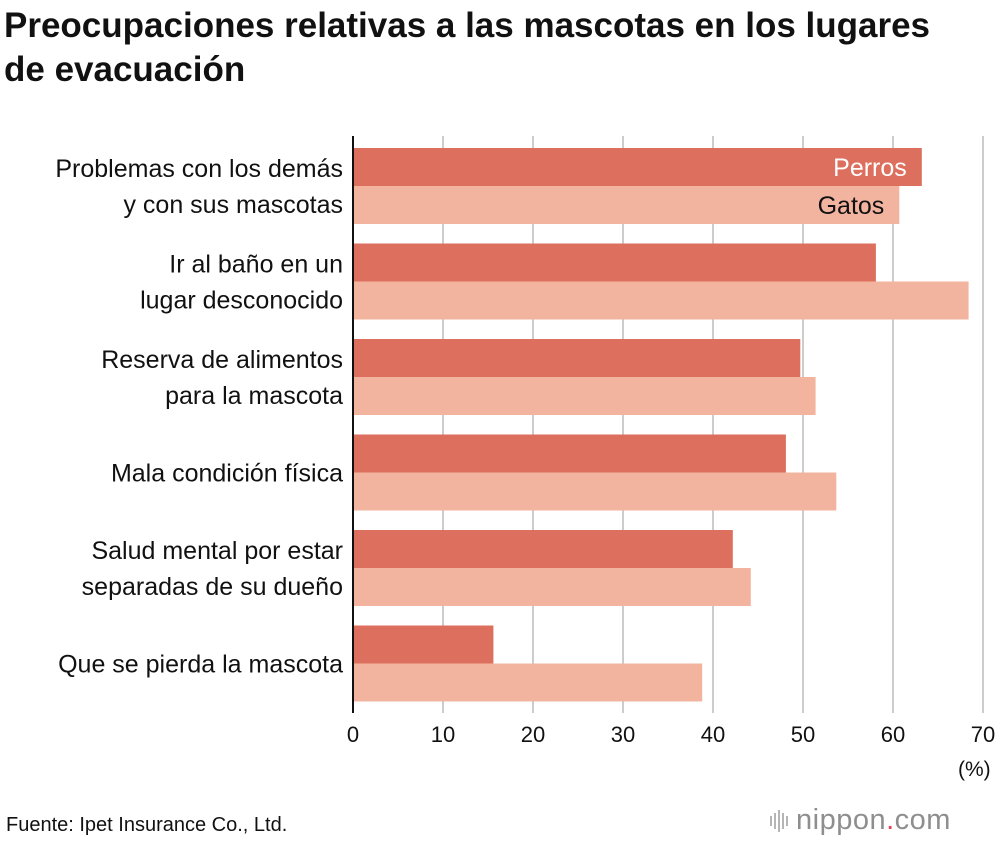 This screenshot has height=842, width=1000. I want to click on category-label: Ir al baño en un, so click(256, 265).